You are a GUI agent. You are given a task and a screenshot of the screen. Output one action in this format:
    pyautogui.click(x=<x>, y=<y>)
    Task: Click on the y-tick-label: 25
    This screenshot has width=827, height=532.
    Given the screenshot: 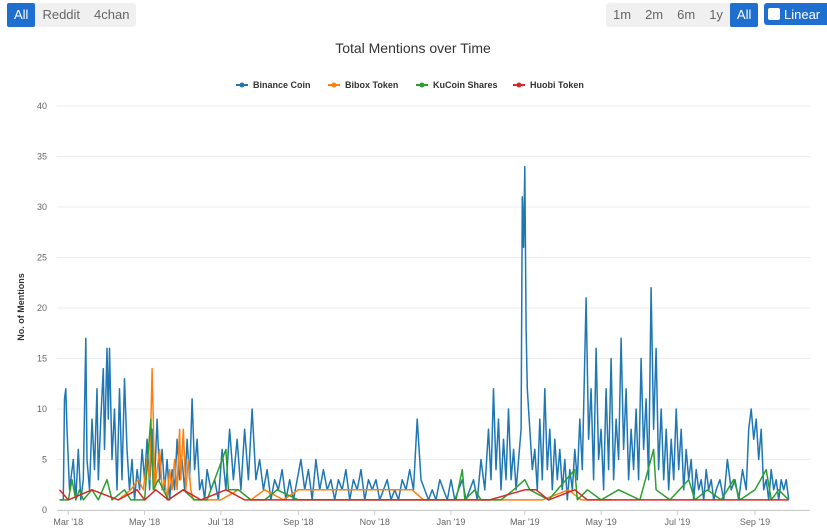 What is the action you would take?
    pyautogui.click(x=42, y=258)
    